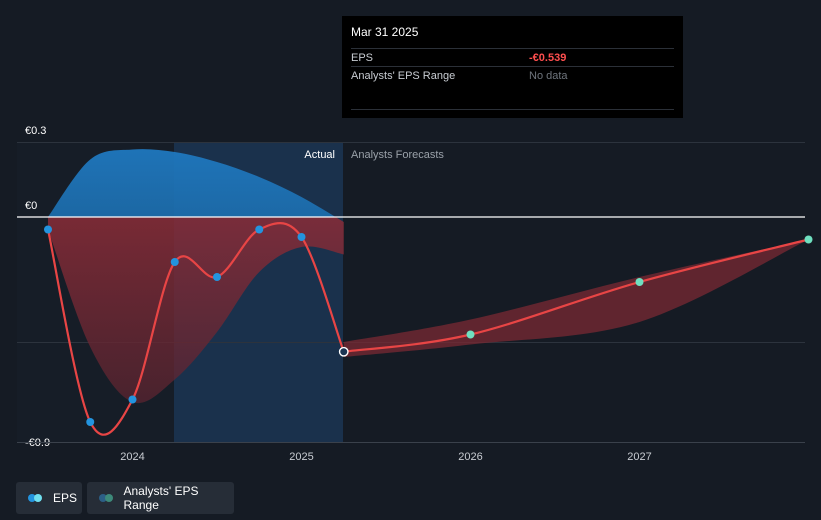  What do you see at coordinates (362, 58) in the screenshot?
I see `tooltip-eps-label: EPS` at bounding box center [362, 58].